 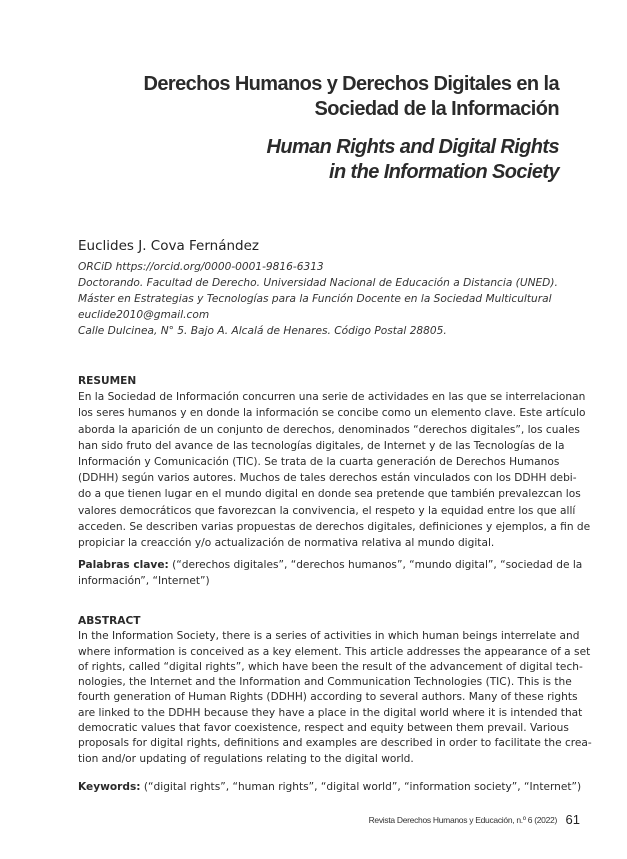 What do you see at coordinates (109, 621) in the screenshot?
I see `abstract-heading: ABSTRACT` at bounding box center [109, 621].